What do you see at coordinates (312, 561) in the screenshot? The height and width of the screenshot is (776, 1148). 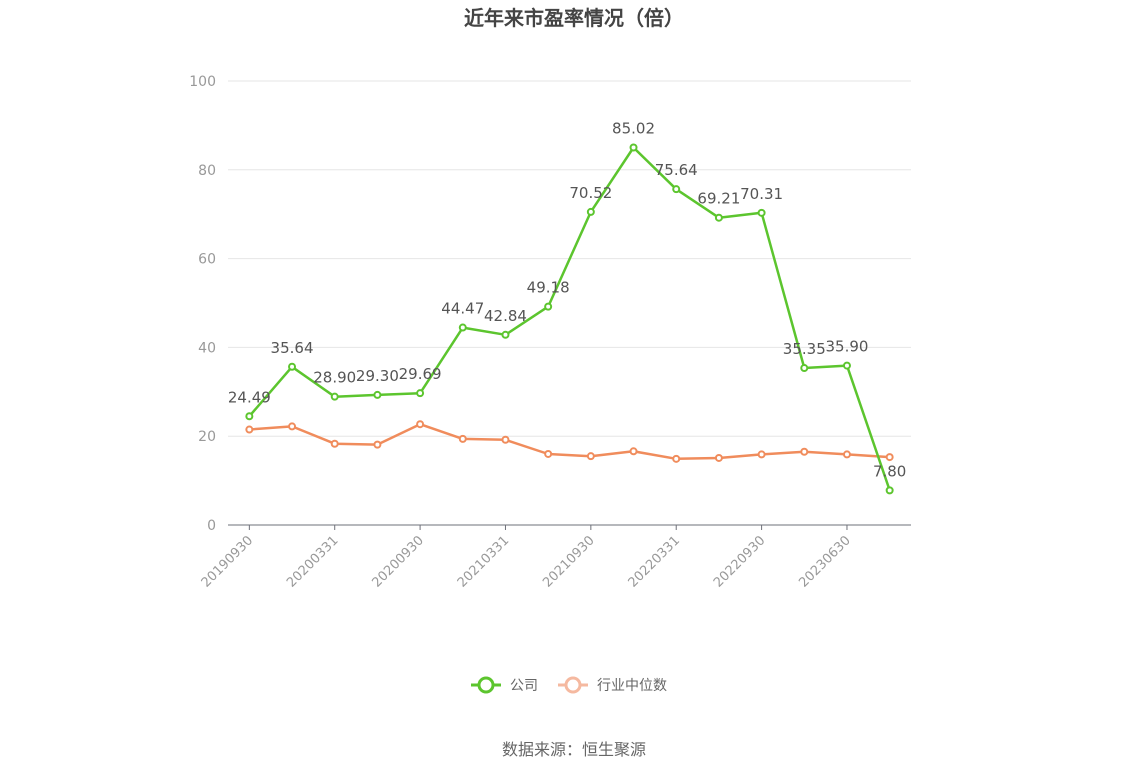 I see `x-tick-label: 20200331` at bounding box center [312, 561].